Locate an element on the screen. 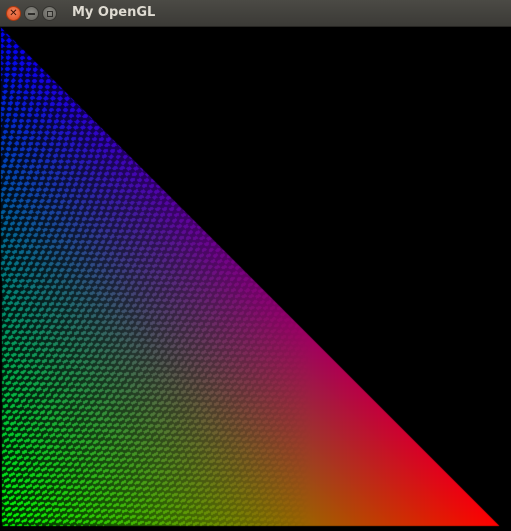 The height and width of the screenshot is (531, 511). window-title: My OpenGL is located at coordinates (114, 12).